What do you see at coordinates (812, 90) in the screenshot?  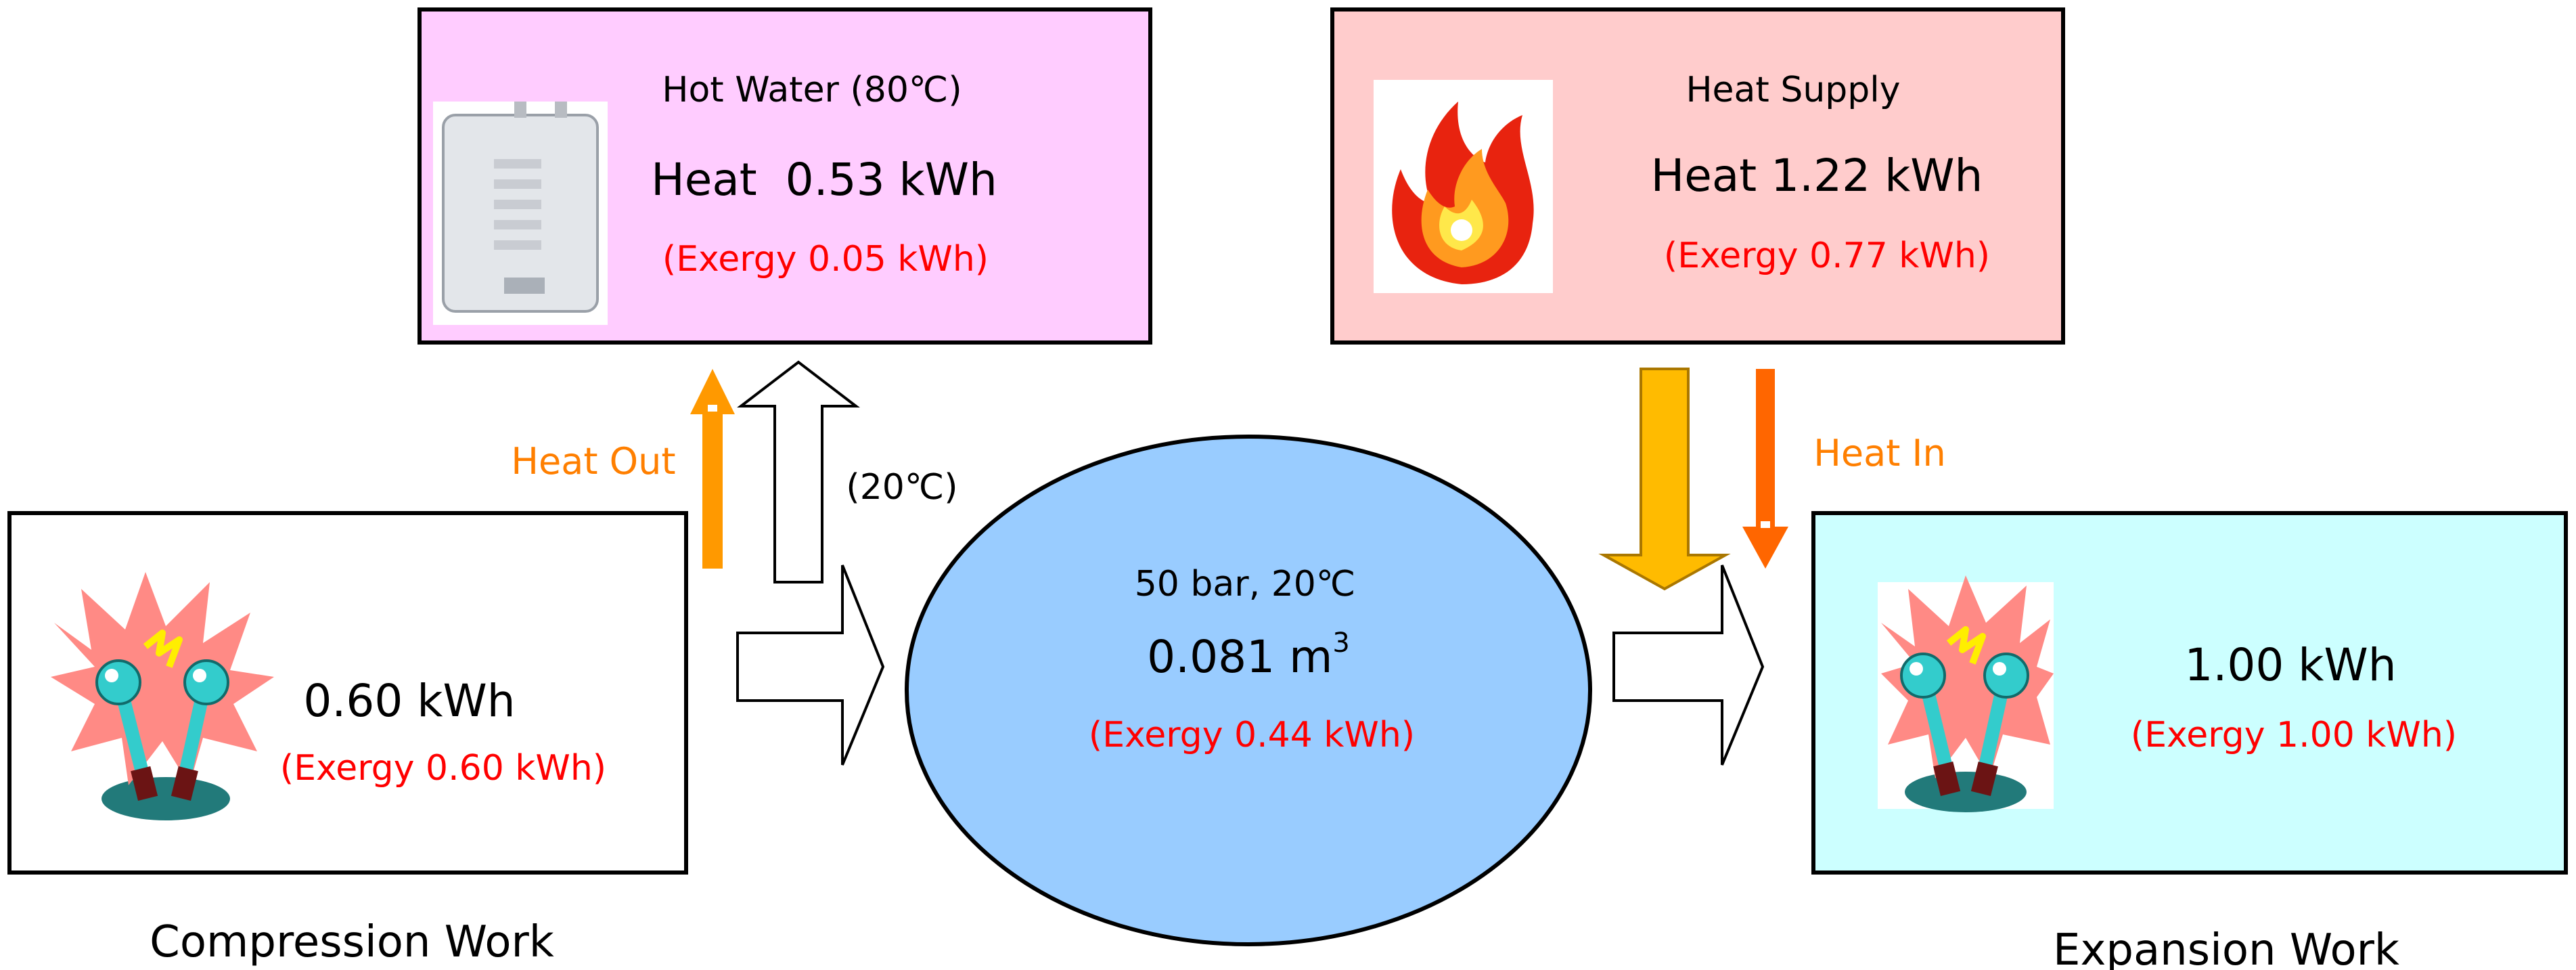 I see `hot-water-title: Hot Water (80℃)` at bounding box center [812, 90].